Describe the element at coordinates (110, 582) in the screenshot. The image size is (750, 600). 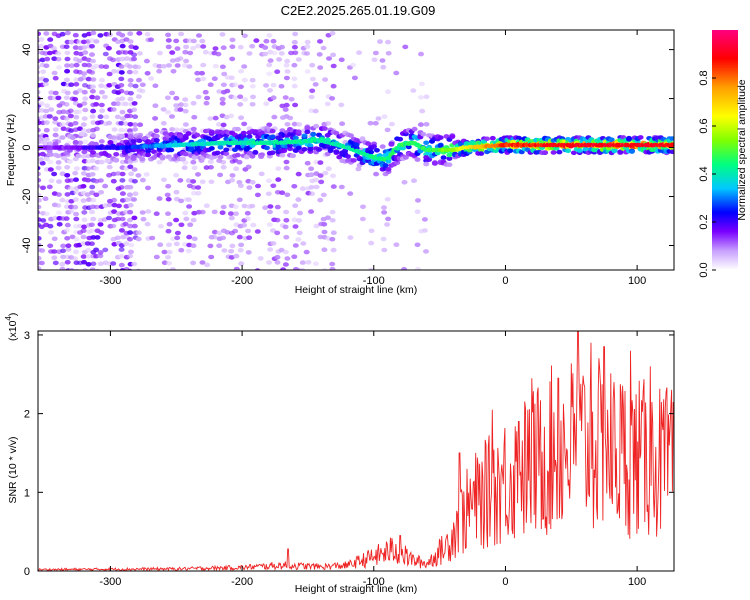
I see `x-tick-label: -300` at that location.